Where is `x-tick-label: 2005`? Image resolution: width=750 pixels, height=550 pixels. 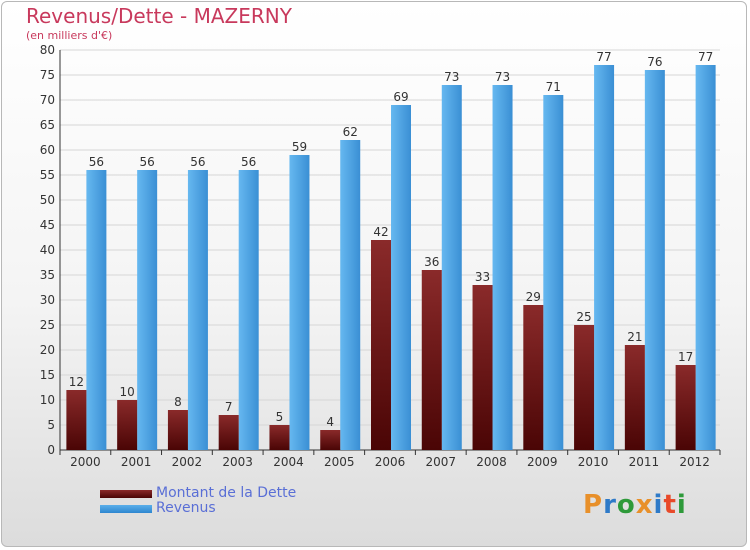 x-tick-label: 2005 is located at coordinates (339, 462).